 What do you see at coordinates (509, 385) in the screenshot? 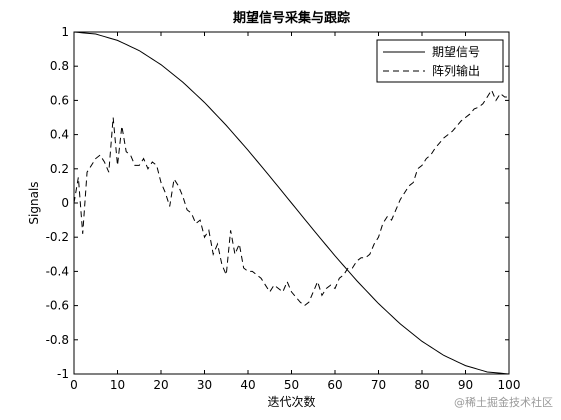
I see `x-tick-label: 100` at bounding box center [509, 385].